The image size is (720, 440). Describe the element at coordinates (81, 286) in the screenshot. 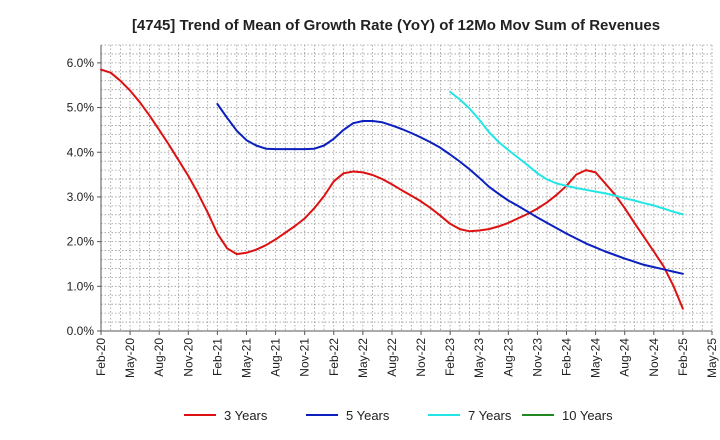

I see `y-tick-label: 1.0%` at that location.